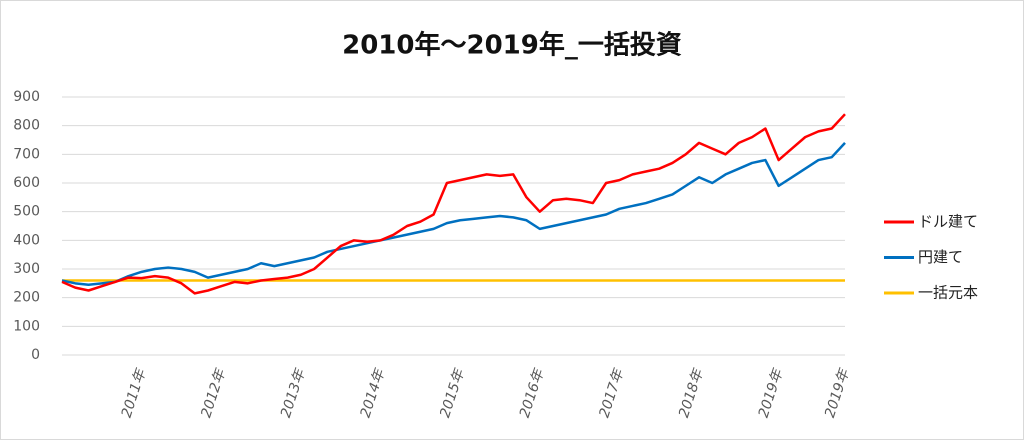  I want to click on y-tick-label: 900, so click(26, 97).